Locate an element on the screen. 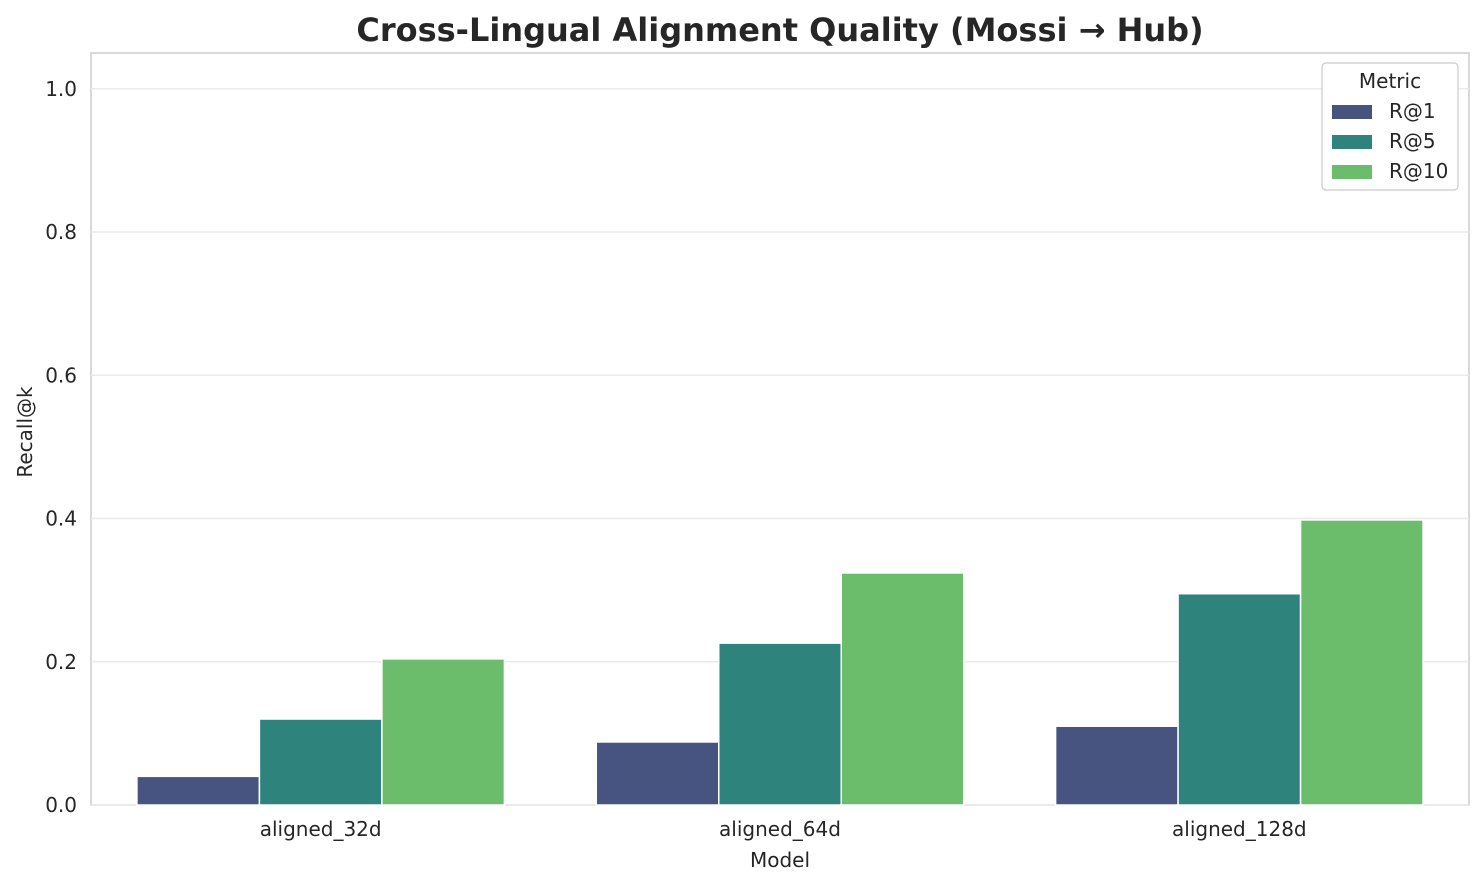  y-tick-label: 1.0 is located at coordinates (61, 89).